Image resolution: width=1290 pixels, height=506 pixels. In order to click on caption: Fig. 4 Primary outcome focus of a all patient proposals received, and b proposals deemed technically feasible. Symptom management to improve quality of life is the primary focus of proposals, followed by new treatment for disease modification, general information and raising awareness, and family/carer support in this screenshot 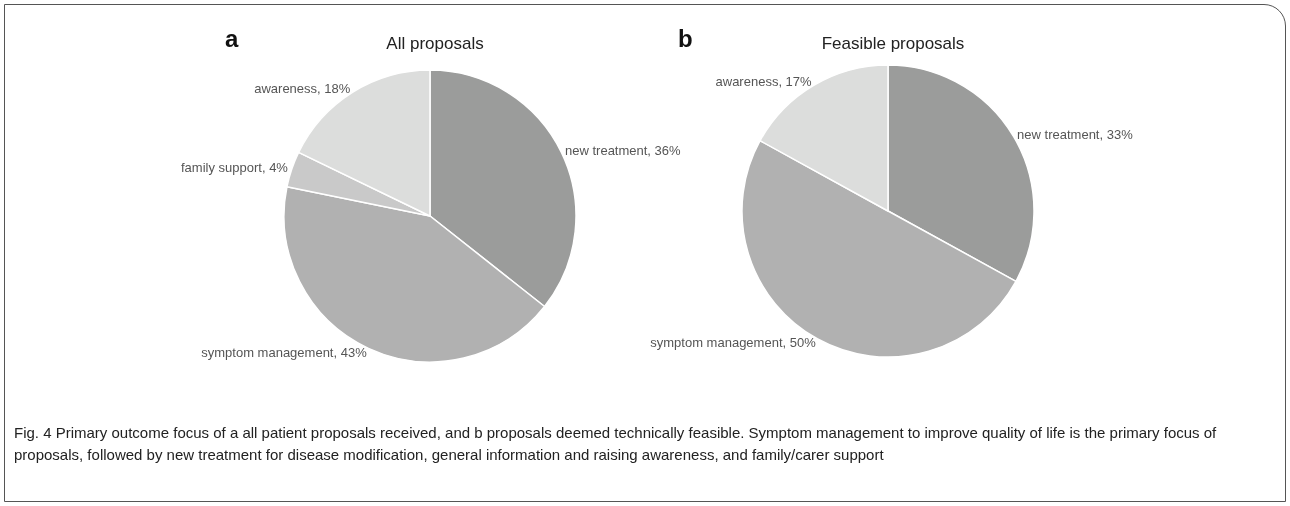, I will do `click(616, 444)`.